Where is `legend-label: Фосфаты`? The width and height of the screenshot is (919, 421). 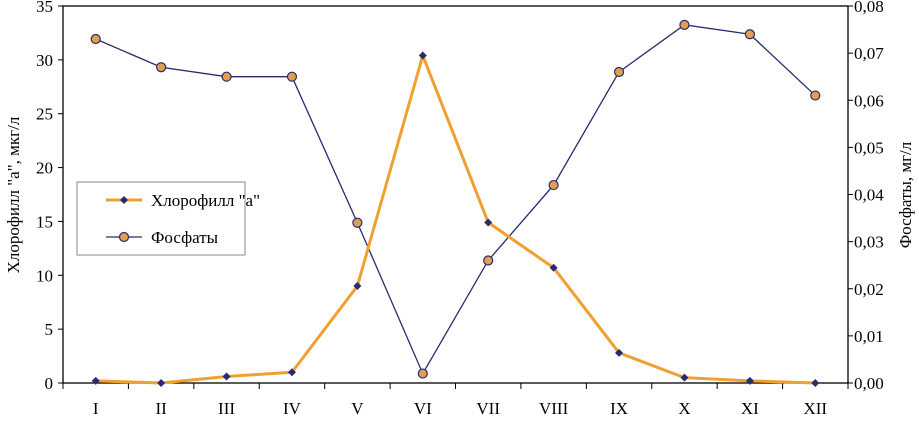
legend-label: Фосфаты is located at coordinates (185, 237).